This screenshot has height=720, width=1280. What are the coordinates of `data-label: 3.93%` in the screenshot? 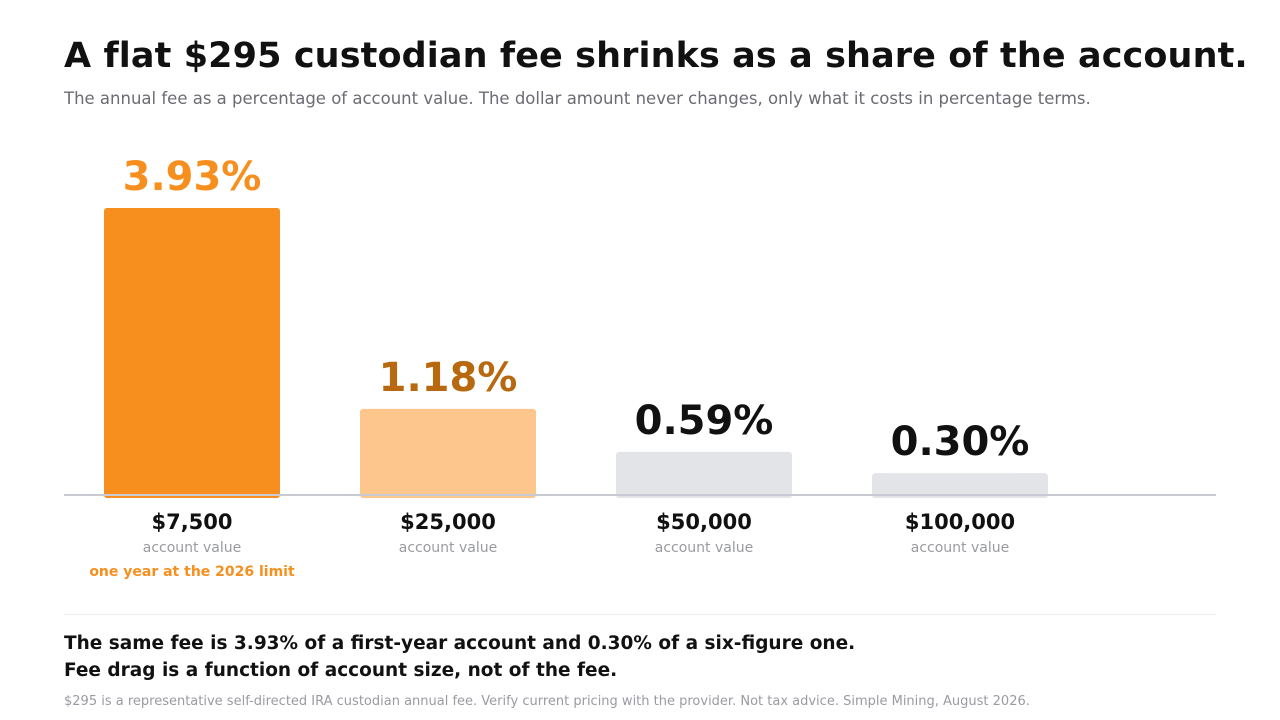 It's located at (192, 177).